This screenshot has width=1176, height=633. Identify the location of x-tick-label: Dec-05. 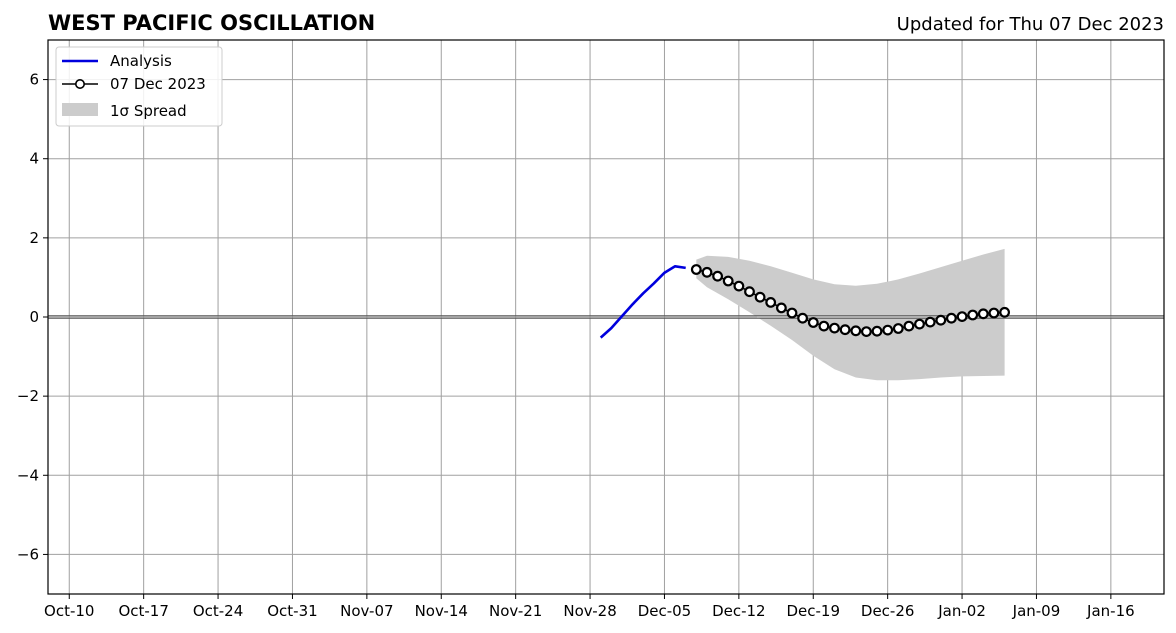
(665, 611).